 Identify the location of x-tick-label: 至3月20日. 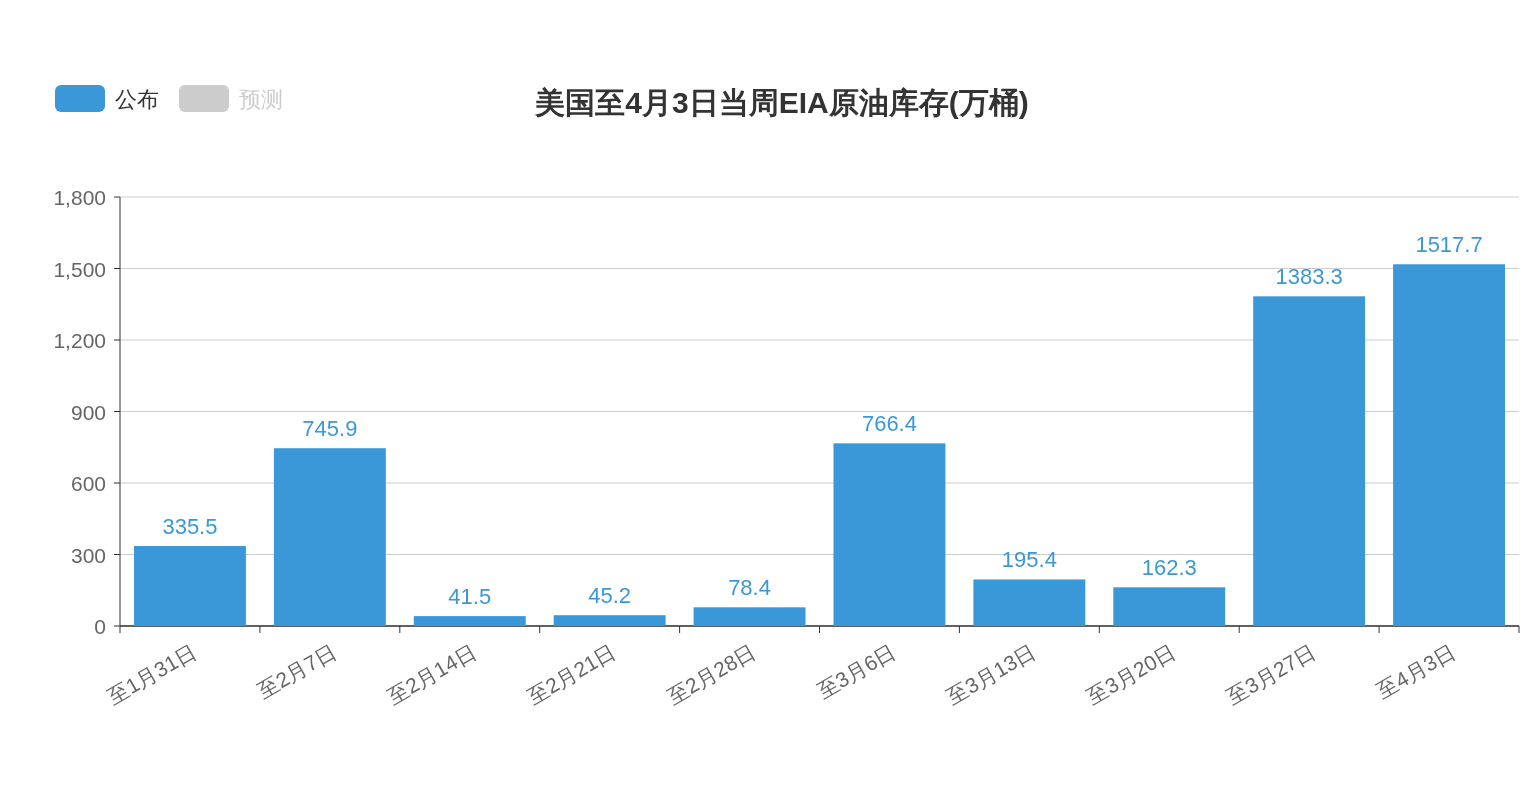
(1131, 674).